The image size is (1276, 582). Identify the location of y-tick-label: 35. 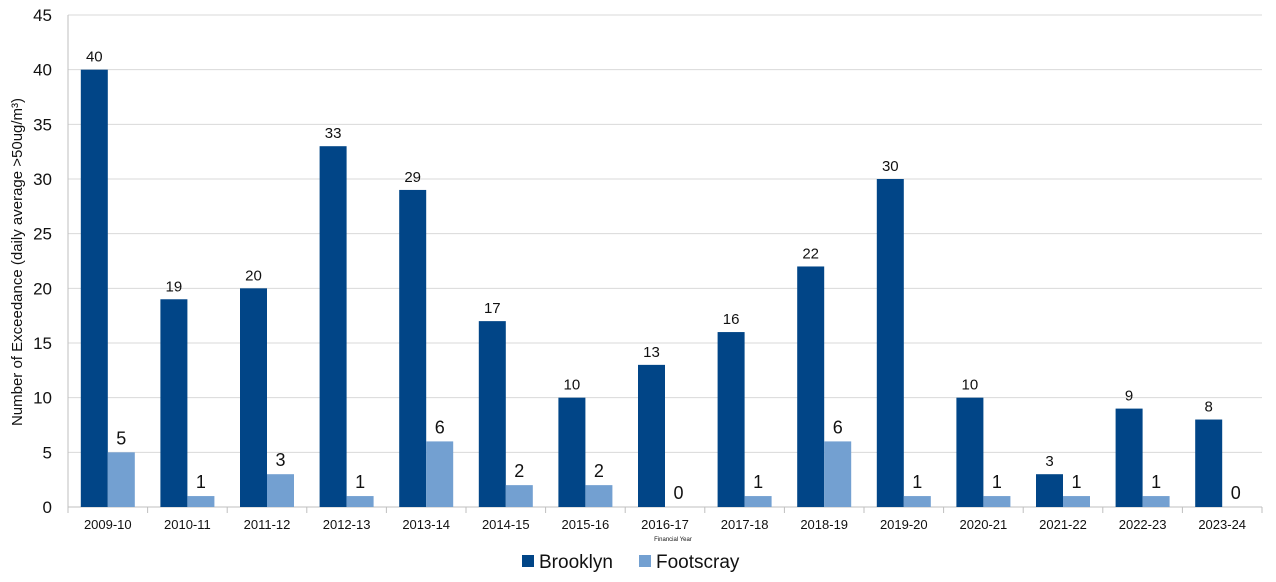
(42, 124).